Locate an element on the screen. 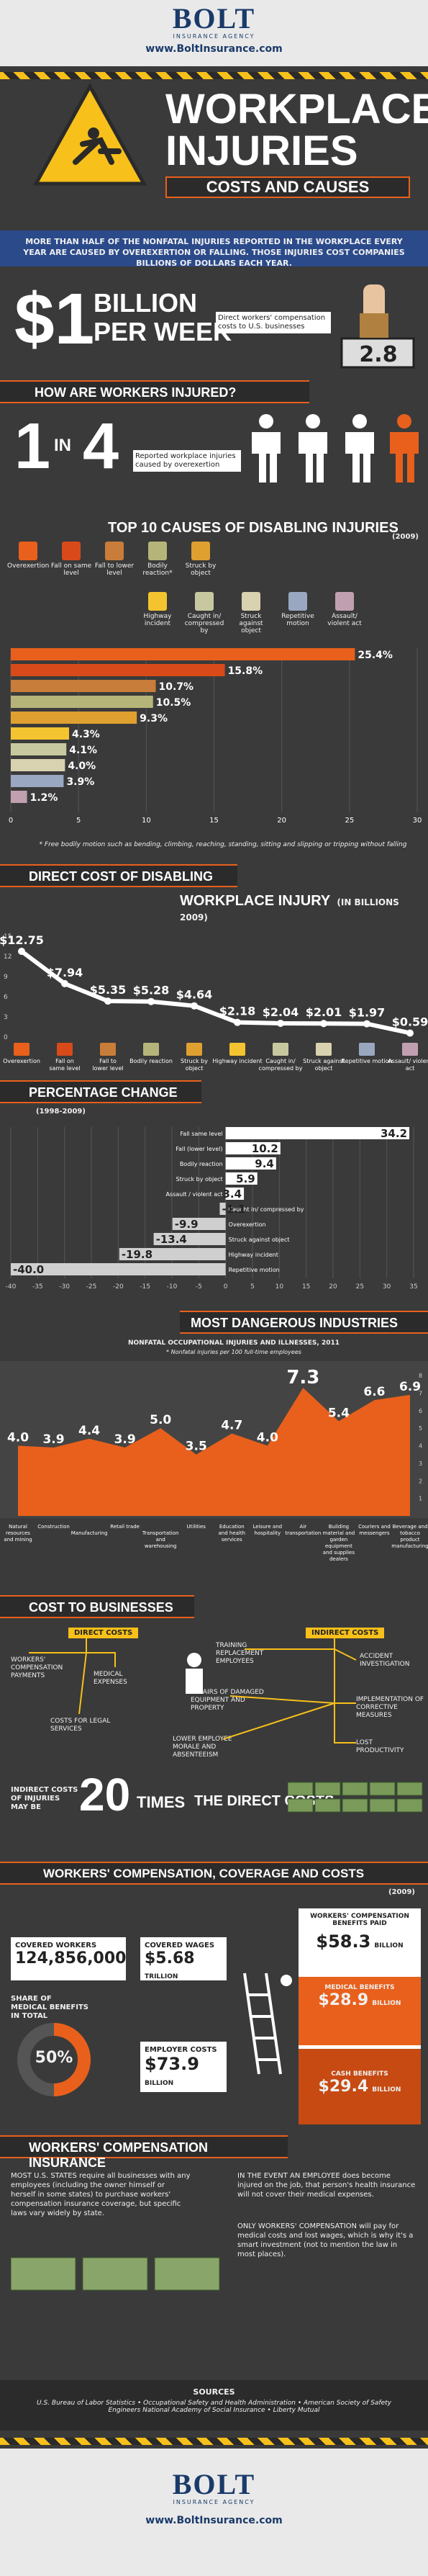 The image size is (428, 2576). pct-bar-value: 34.2 is located at coordinates (394, 1133).